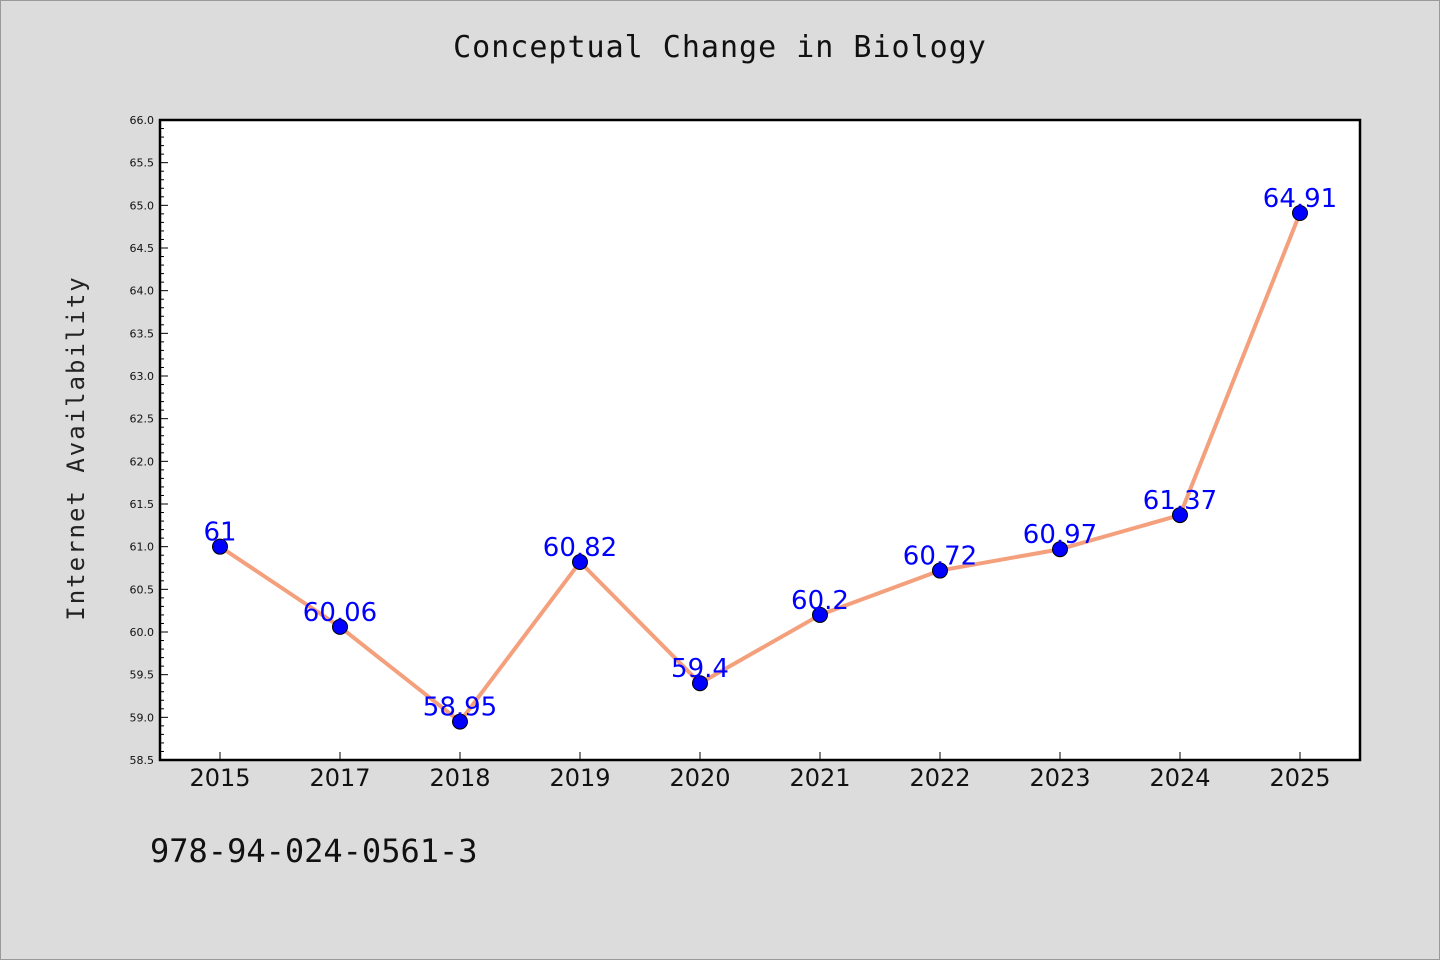 The image size is (1440, 960). I want to click on y-tick-label: 58.5, so click(142, 760).